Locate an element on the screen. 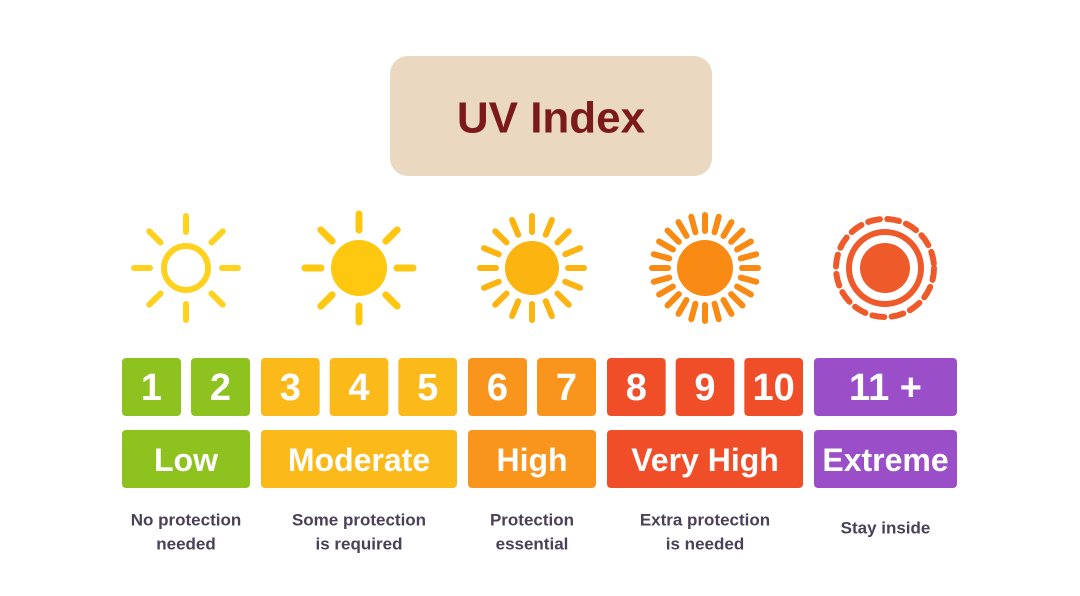 The image size is (1080, 596). sun-ring is located at coordinates (885, 268).